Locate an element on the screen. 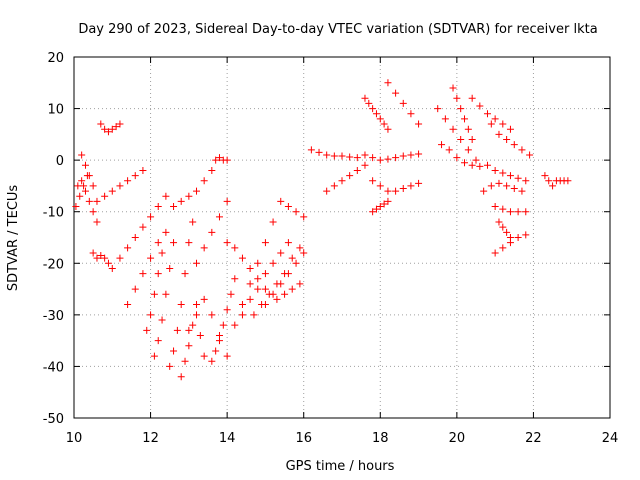 The height and width of the screenshot is (480, 640). series-arcs-mid-b is located at coordinates (143, 274).